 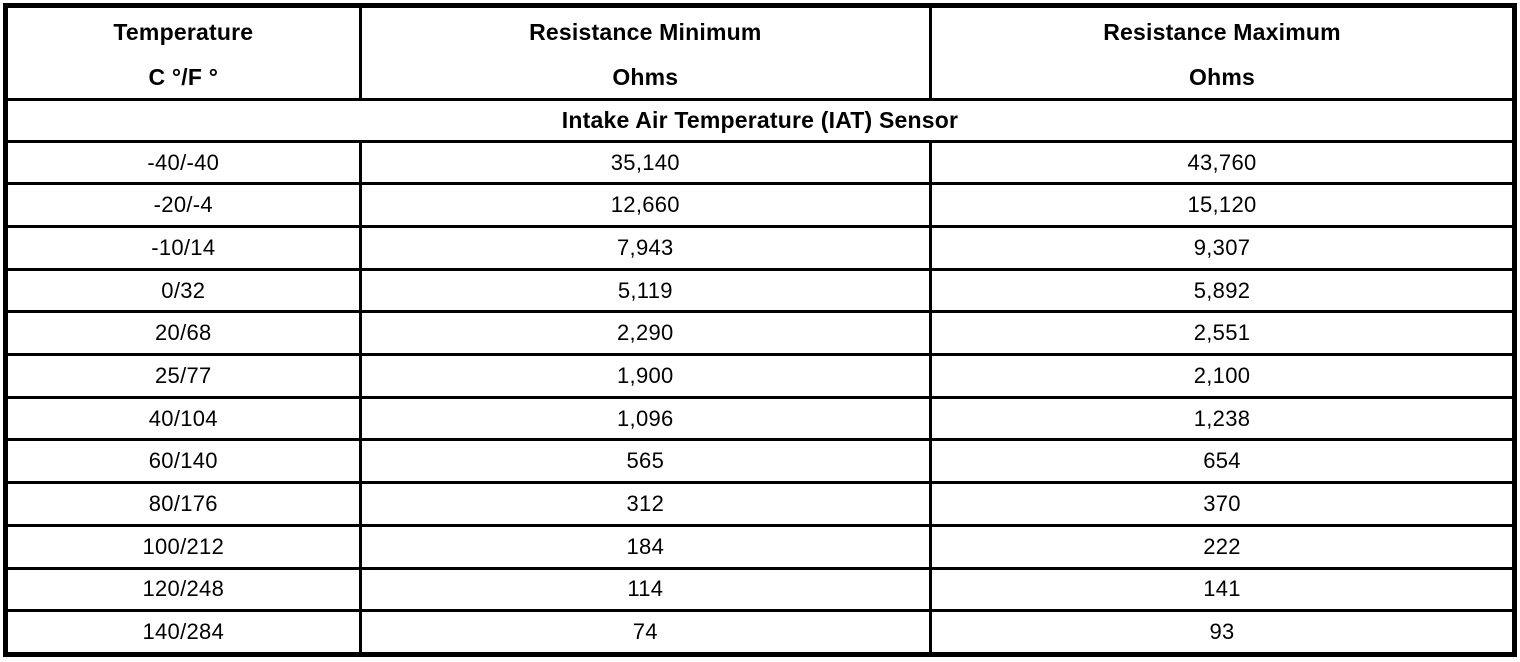 What do you see at coordinates (1222, 205) in the screenshot?
I see `cell-resistance-max: 15,120` at bounding box center [1222, 205].